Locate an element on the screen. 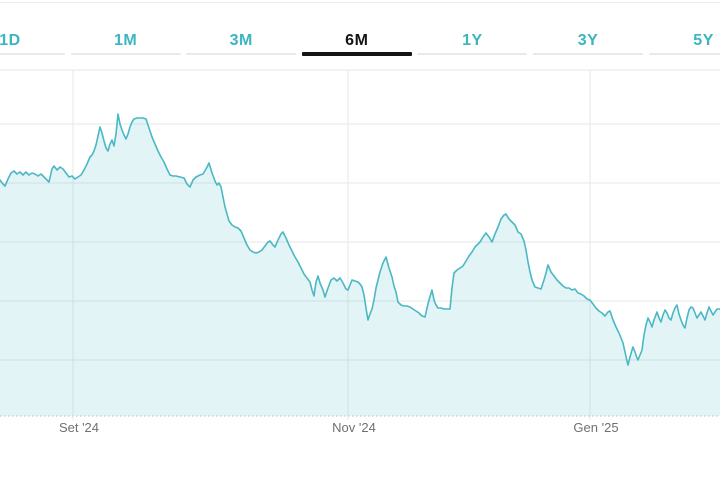  time-range-tab-bar: 1D 1M 3M 6M 1Y 3Y 5Y is located at coordinates (360, 35).